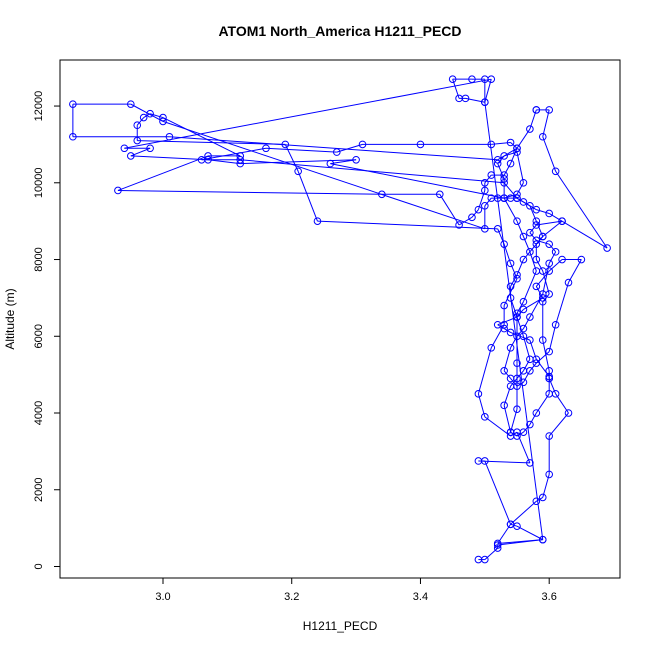 This screenshot has width=650, height=650. Describe the element at coordinates (47, 330) in the screenshot. I see `y-axis: 0 2000 4000 6000 8000 10000 12000` at that location.